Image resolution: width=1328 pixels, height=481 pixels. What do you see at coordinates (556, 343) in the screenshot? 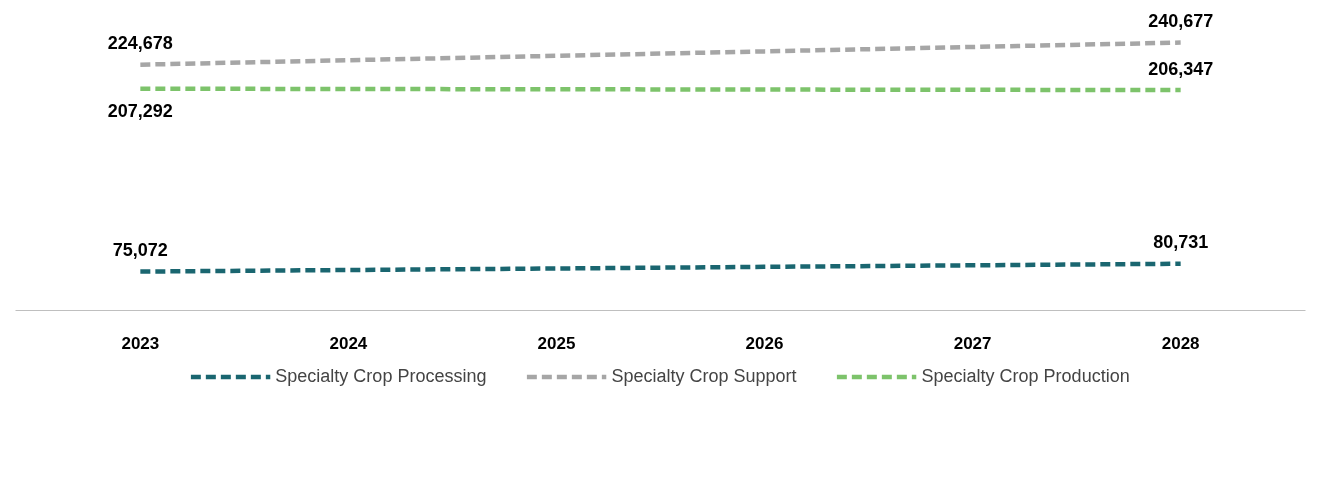
I see `x-tick-label: 2025` at bounding box center [556, 343].